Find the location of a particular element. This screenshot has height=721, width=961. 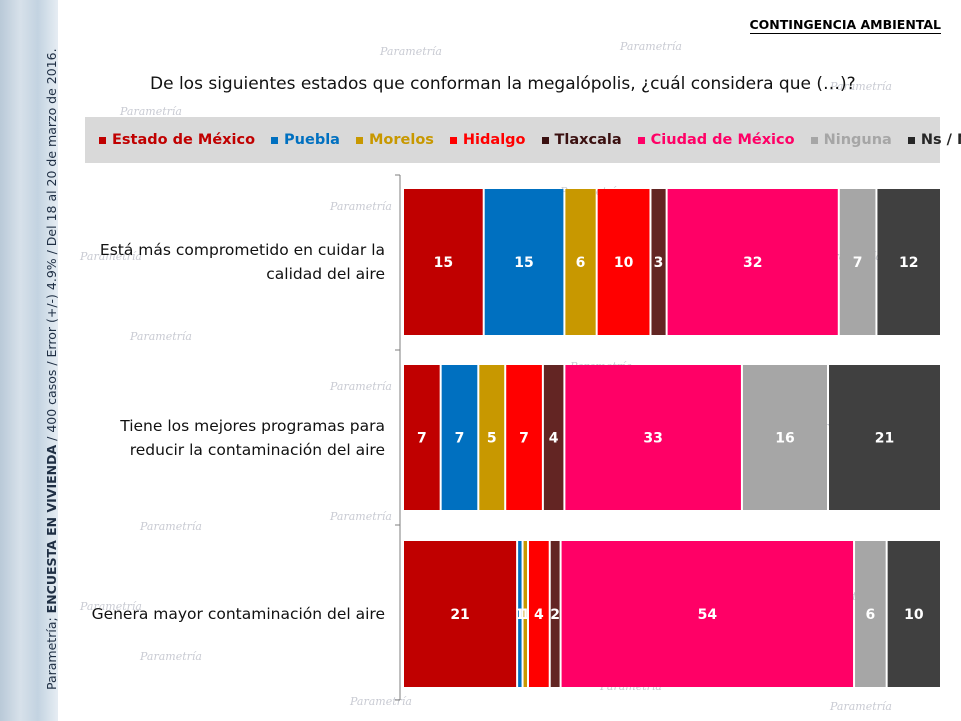

legend-item: Morelos is located at coordinates (394, 140).